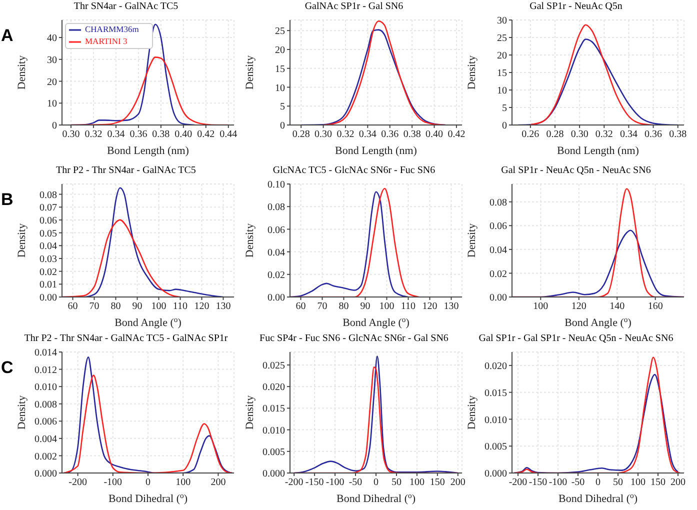  What do you see at coordinates (126, 170) in the screenshot?
I see `chart-title: Thr P2 - Thr SN4ar - GalNAc TC5` at bounding box center [126, 170].